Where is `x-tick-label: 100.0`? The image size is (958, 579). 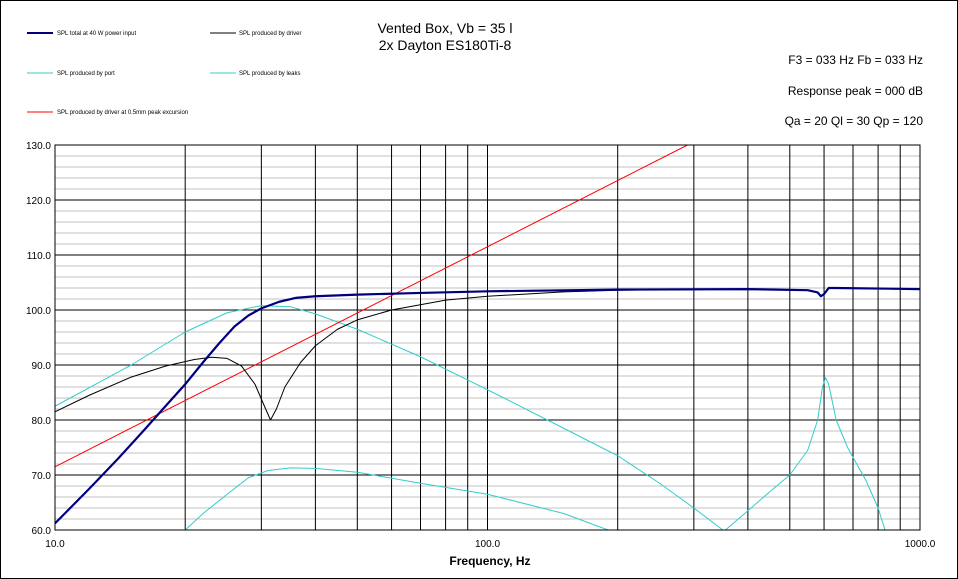 x-tick-label: 100.0 is located at coordinates (487, 544).